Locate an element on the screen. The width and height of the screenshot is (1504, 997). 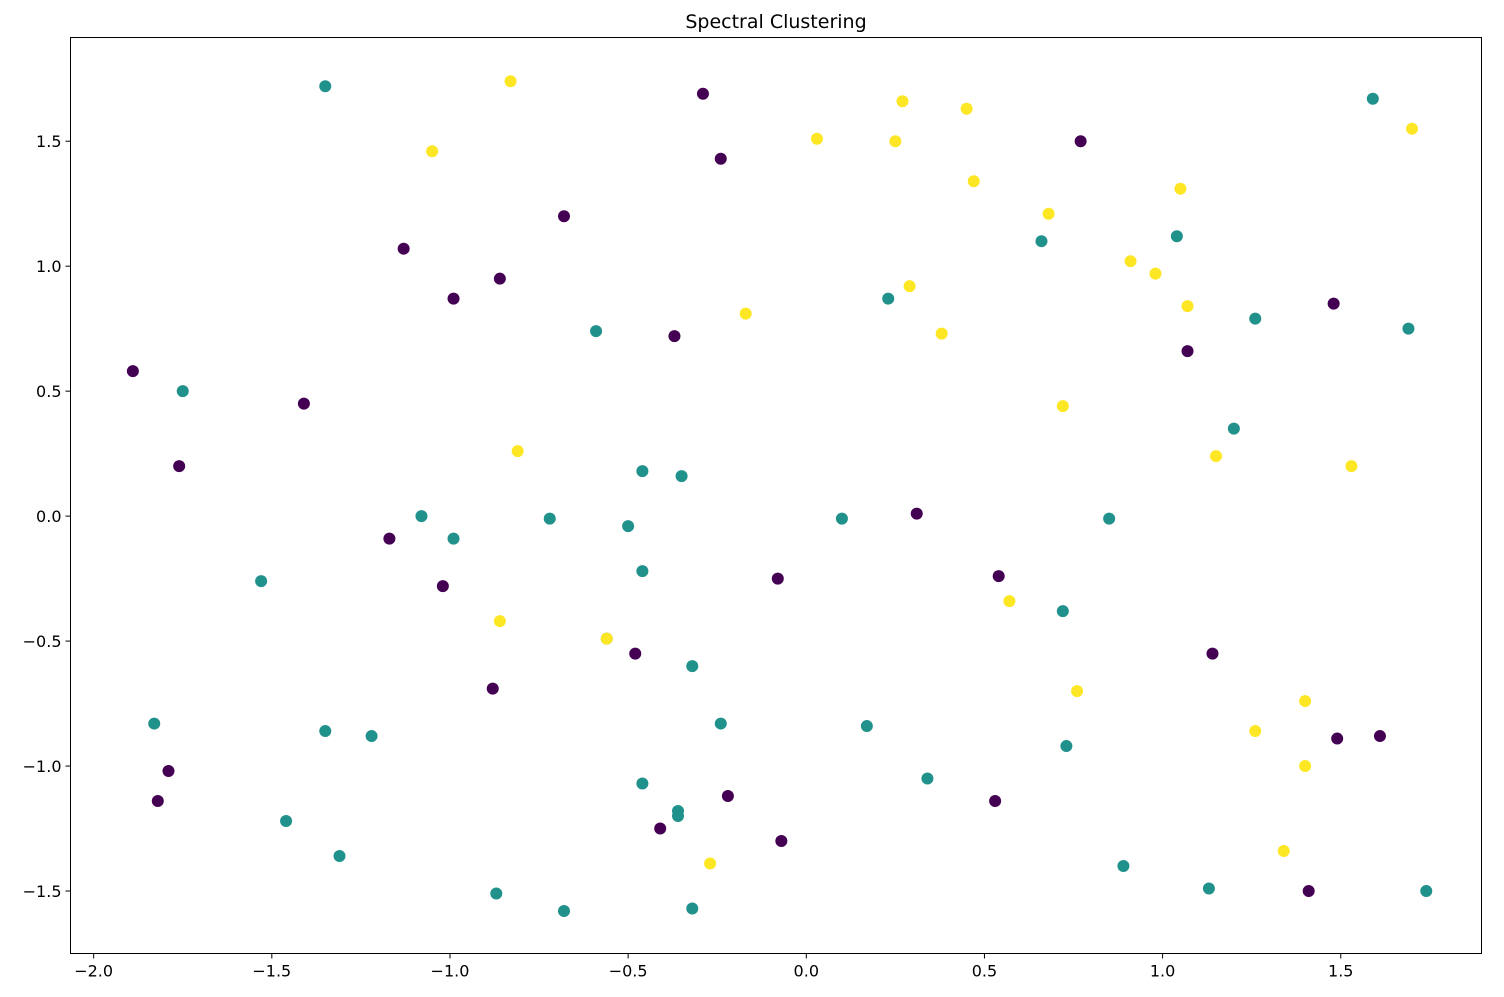
x-tick-label: 0.0 is located at coordinates (806, 971).